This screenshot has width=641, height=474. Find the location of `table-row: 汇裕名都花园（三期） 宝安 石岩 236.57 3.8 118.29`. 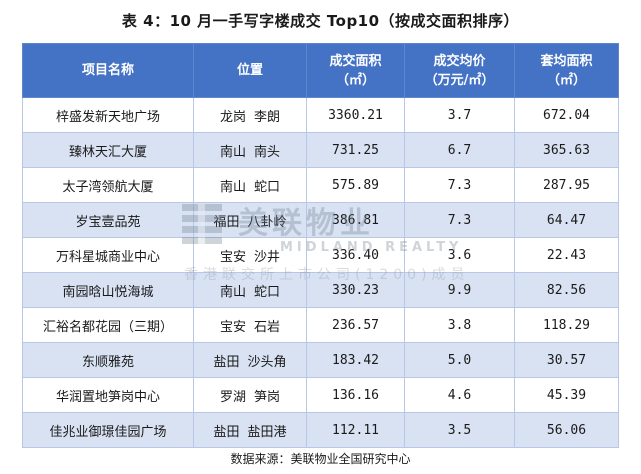

table-row: 汇裕名都花园（三期） 宝安 石岩 236.57 3.8 118.29 is located at coordinates (320, 325).